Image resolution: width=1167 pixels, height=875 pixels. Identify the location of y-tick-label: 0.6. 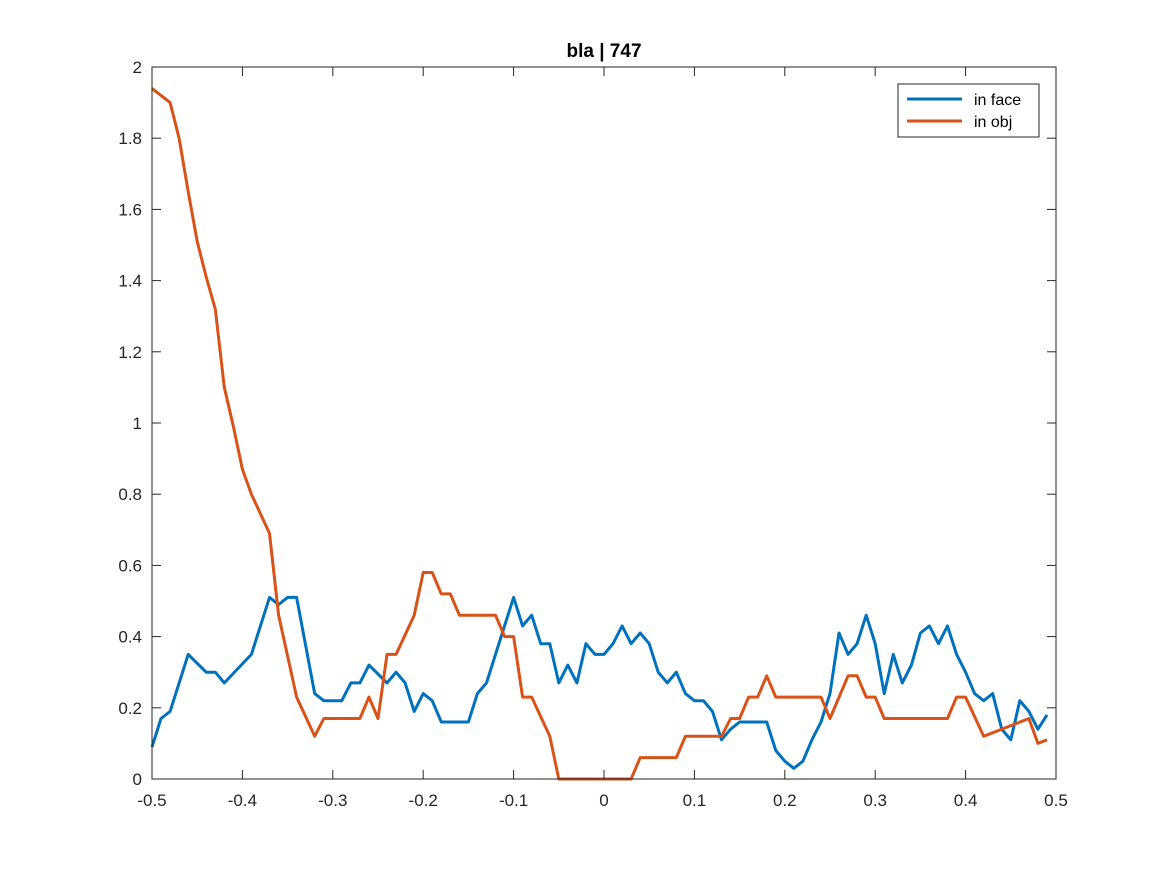
(130, 565).